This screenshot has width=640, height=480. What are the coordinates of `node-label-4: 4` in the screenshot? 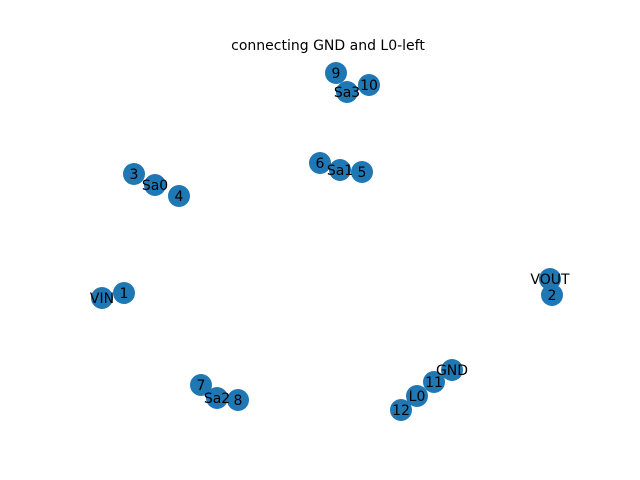 It's located at (179, 197).